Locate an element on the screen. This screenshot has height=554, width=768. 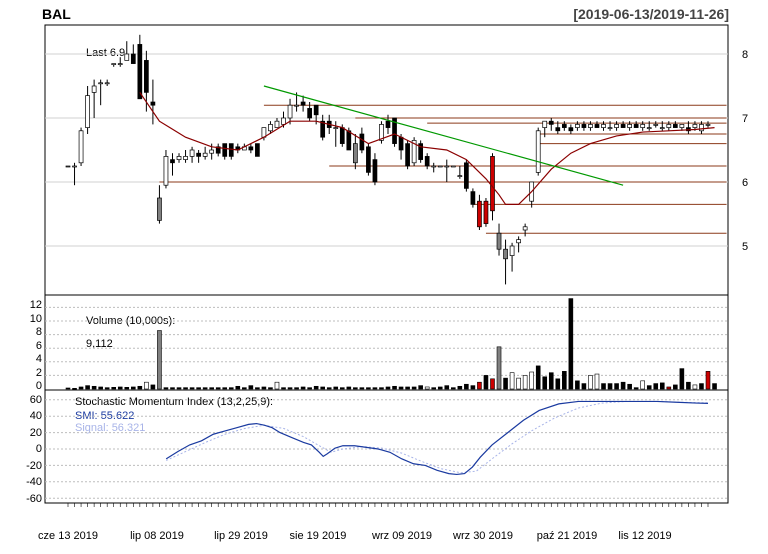
smi-lines is located at coordinates (437, 438).